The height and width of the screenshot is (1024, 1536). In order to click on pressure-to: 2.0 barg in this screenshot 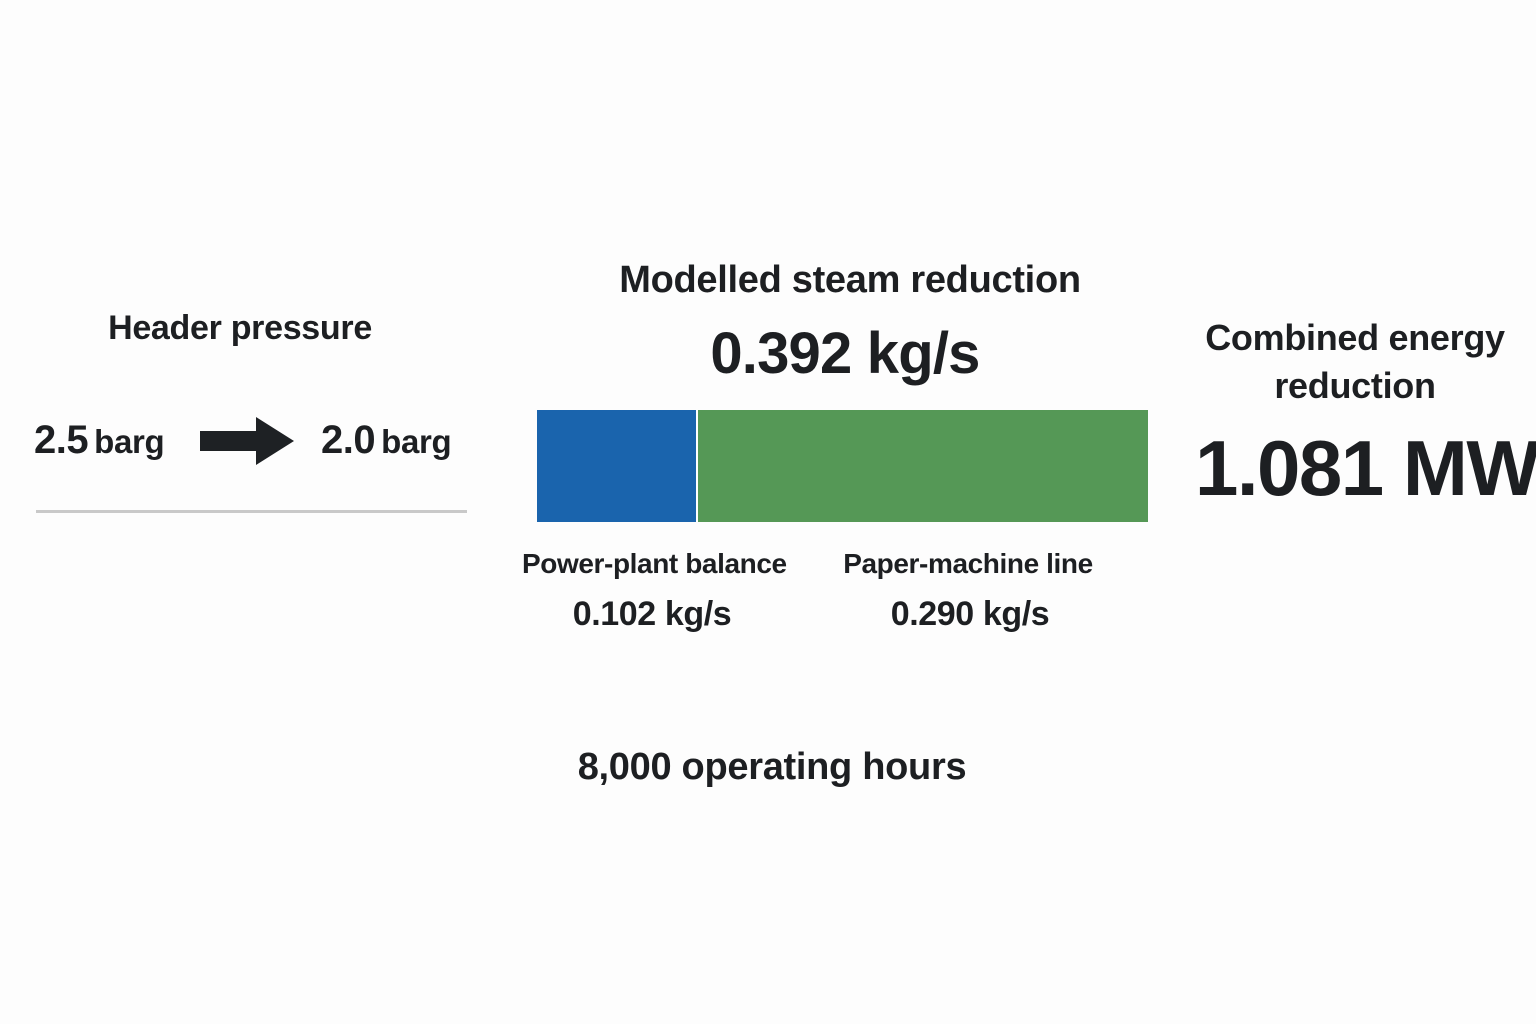, I will do `click(386, 440)`.